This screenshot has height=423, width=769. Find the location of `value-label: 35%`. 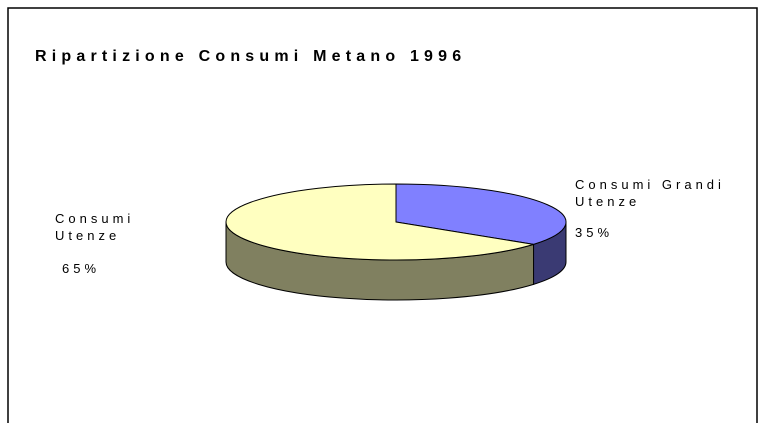

value-label: 35% is located at coordinates (594, 232).